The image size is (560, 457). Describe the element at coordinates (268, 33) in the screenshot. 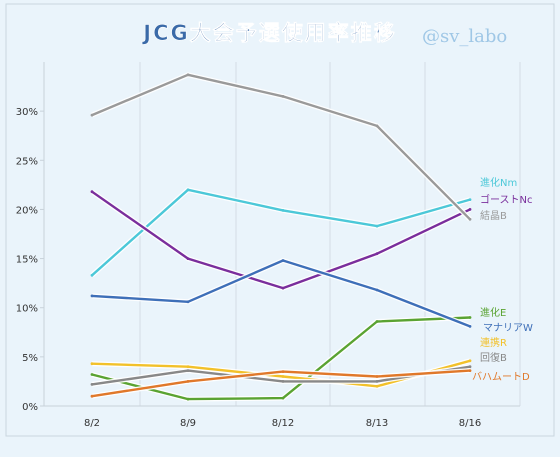

I see `chart-title: JCG大会予選使用率推移` at that location.